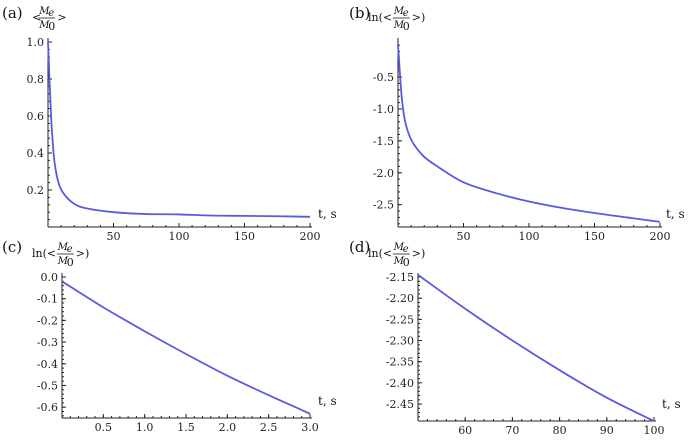 Image resolution: width=689 pixels, height=445 pixels. I want to click on y-tick-label: -2.20, so click(400, 298).